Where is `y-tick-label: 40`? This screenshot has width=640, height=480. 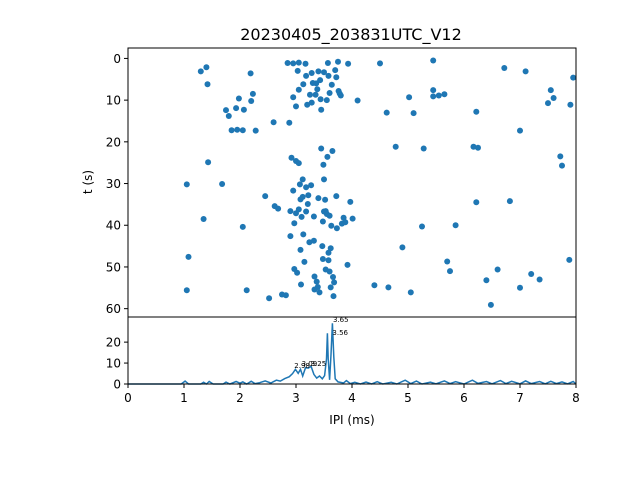
y-tick-label: 40 is located at coordinates (113, 226).